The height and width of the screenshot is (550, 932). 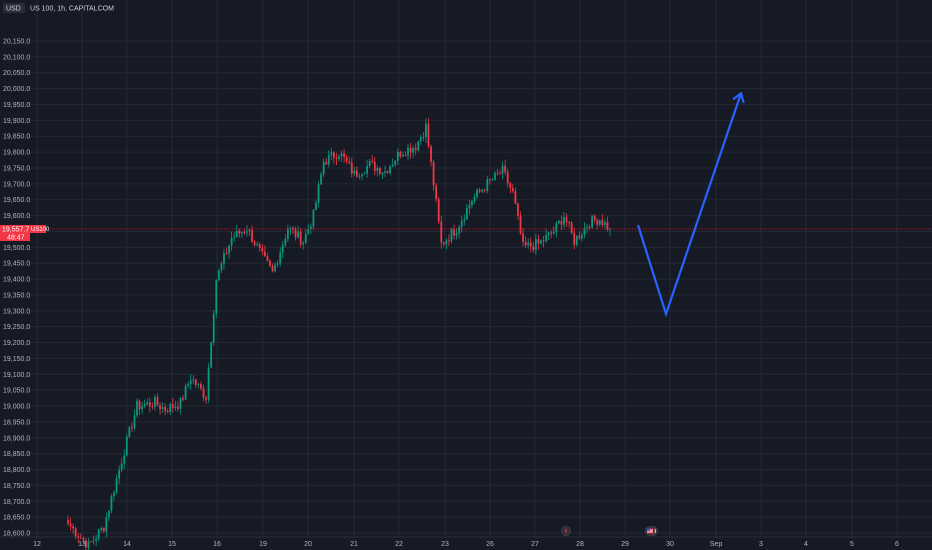 What do you see at coordinates (650, 531) in the screenshot?
I see `us-flag-event-icon` at bounding box center [650, 531].